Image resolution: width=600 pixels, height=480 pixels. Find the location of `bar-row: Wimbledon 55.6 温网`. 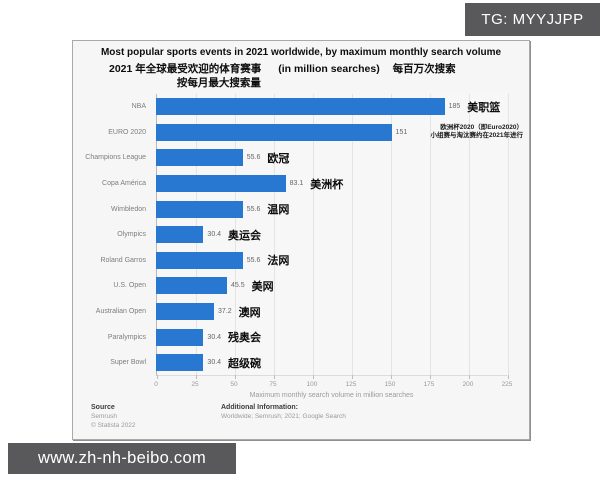

bar-row: Wimbledon 55.6 温网 is located at coordinates (301, 209).